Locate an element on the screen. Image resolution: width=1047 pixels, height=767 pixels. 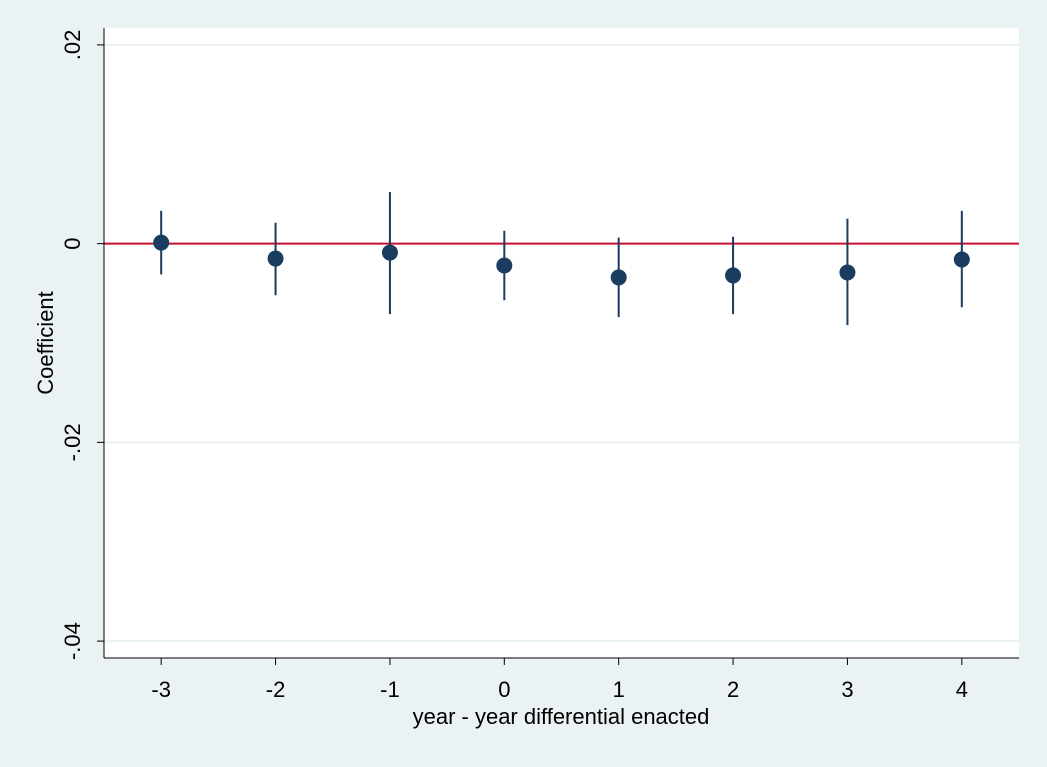
y-tick-label: 0 is located at coordinates (72, 244).